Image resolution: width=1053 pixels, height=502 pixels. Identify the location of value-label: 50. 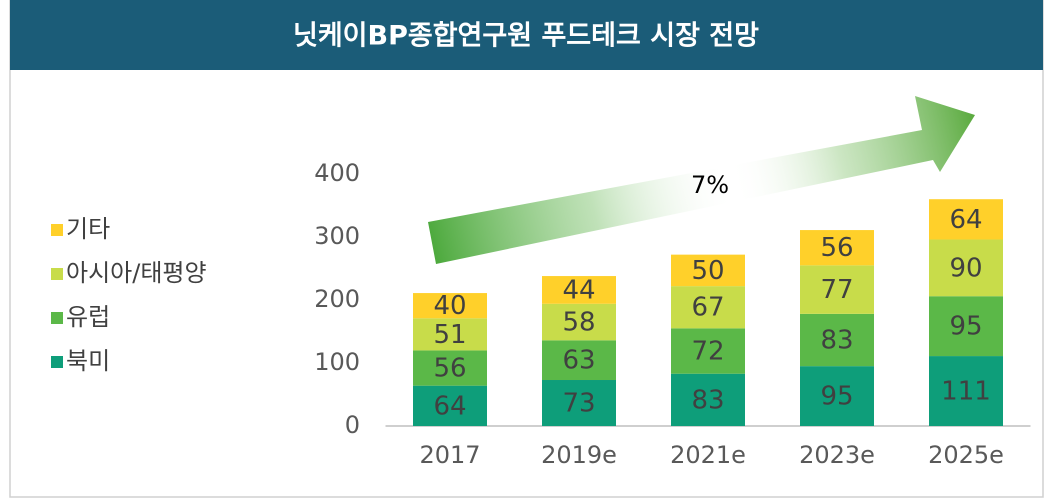
(707, 271).